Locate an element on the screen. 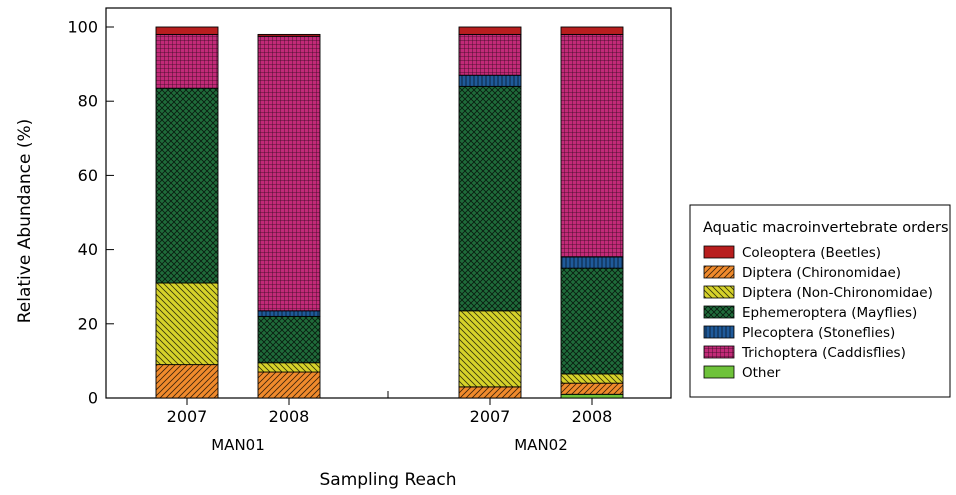 This screenshot has height=495, width=956. y-tick-label: 20 is located at coordinates (88, 323).